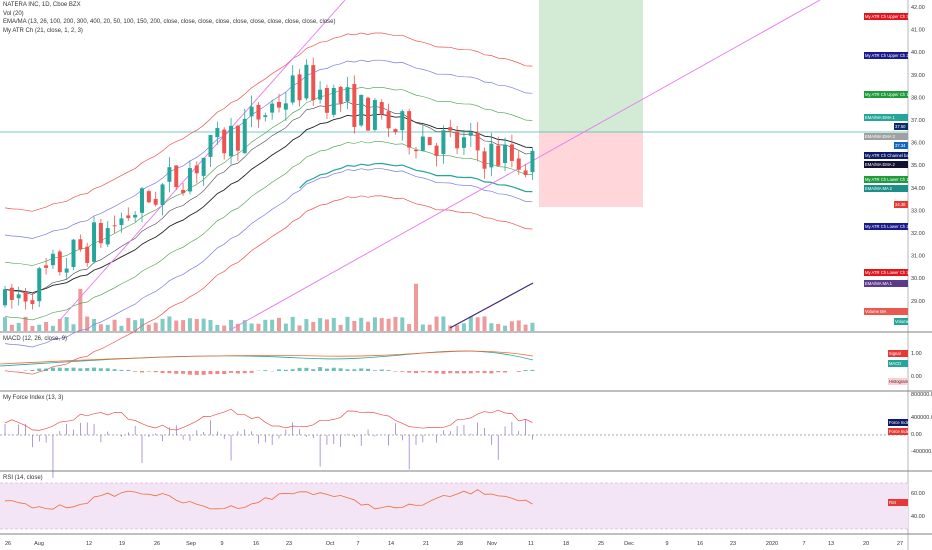 This screenshot has height=550, width=932. I want to click on force-legend: My Force Index (13, 3), so click(33, 398).